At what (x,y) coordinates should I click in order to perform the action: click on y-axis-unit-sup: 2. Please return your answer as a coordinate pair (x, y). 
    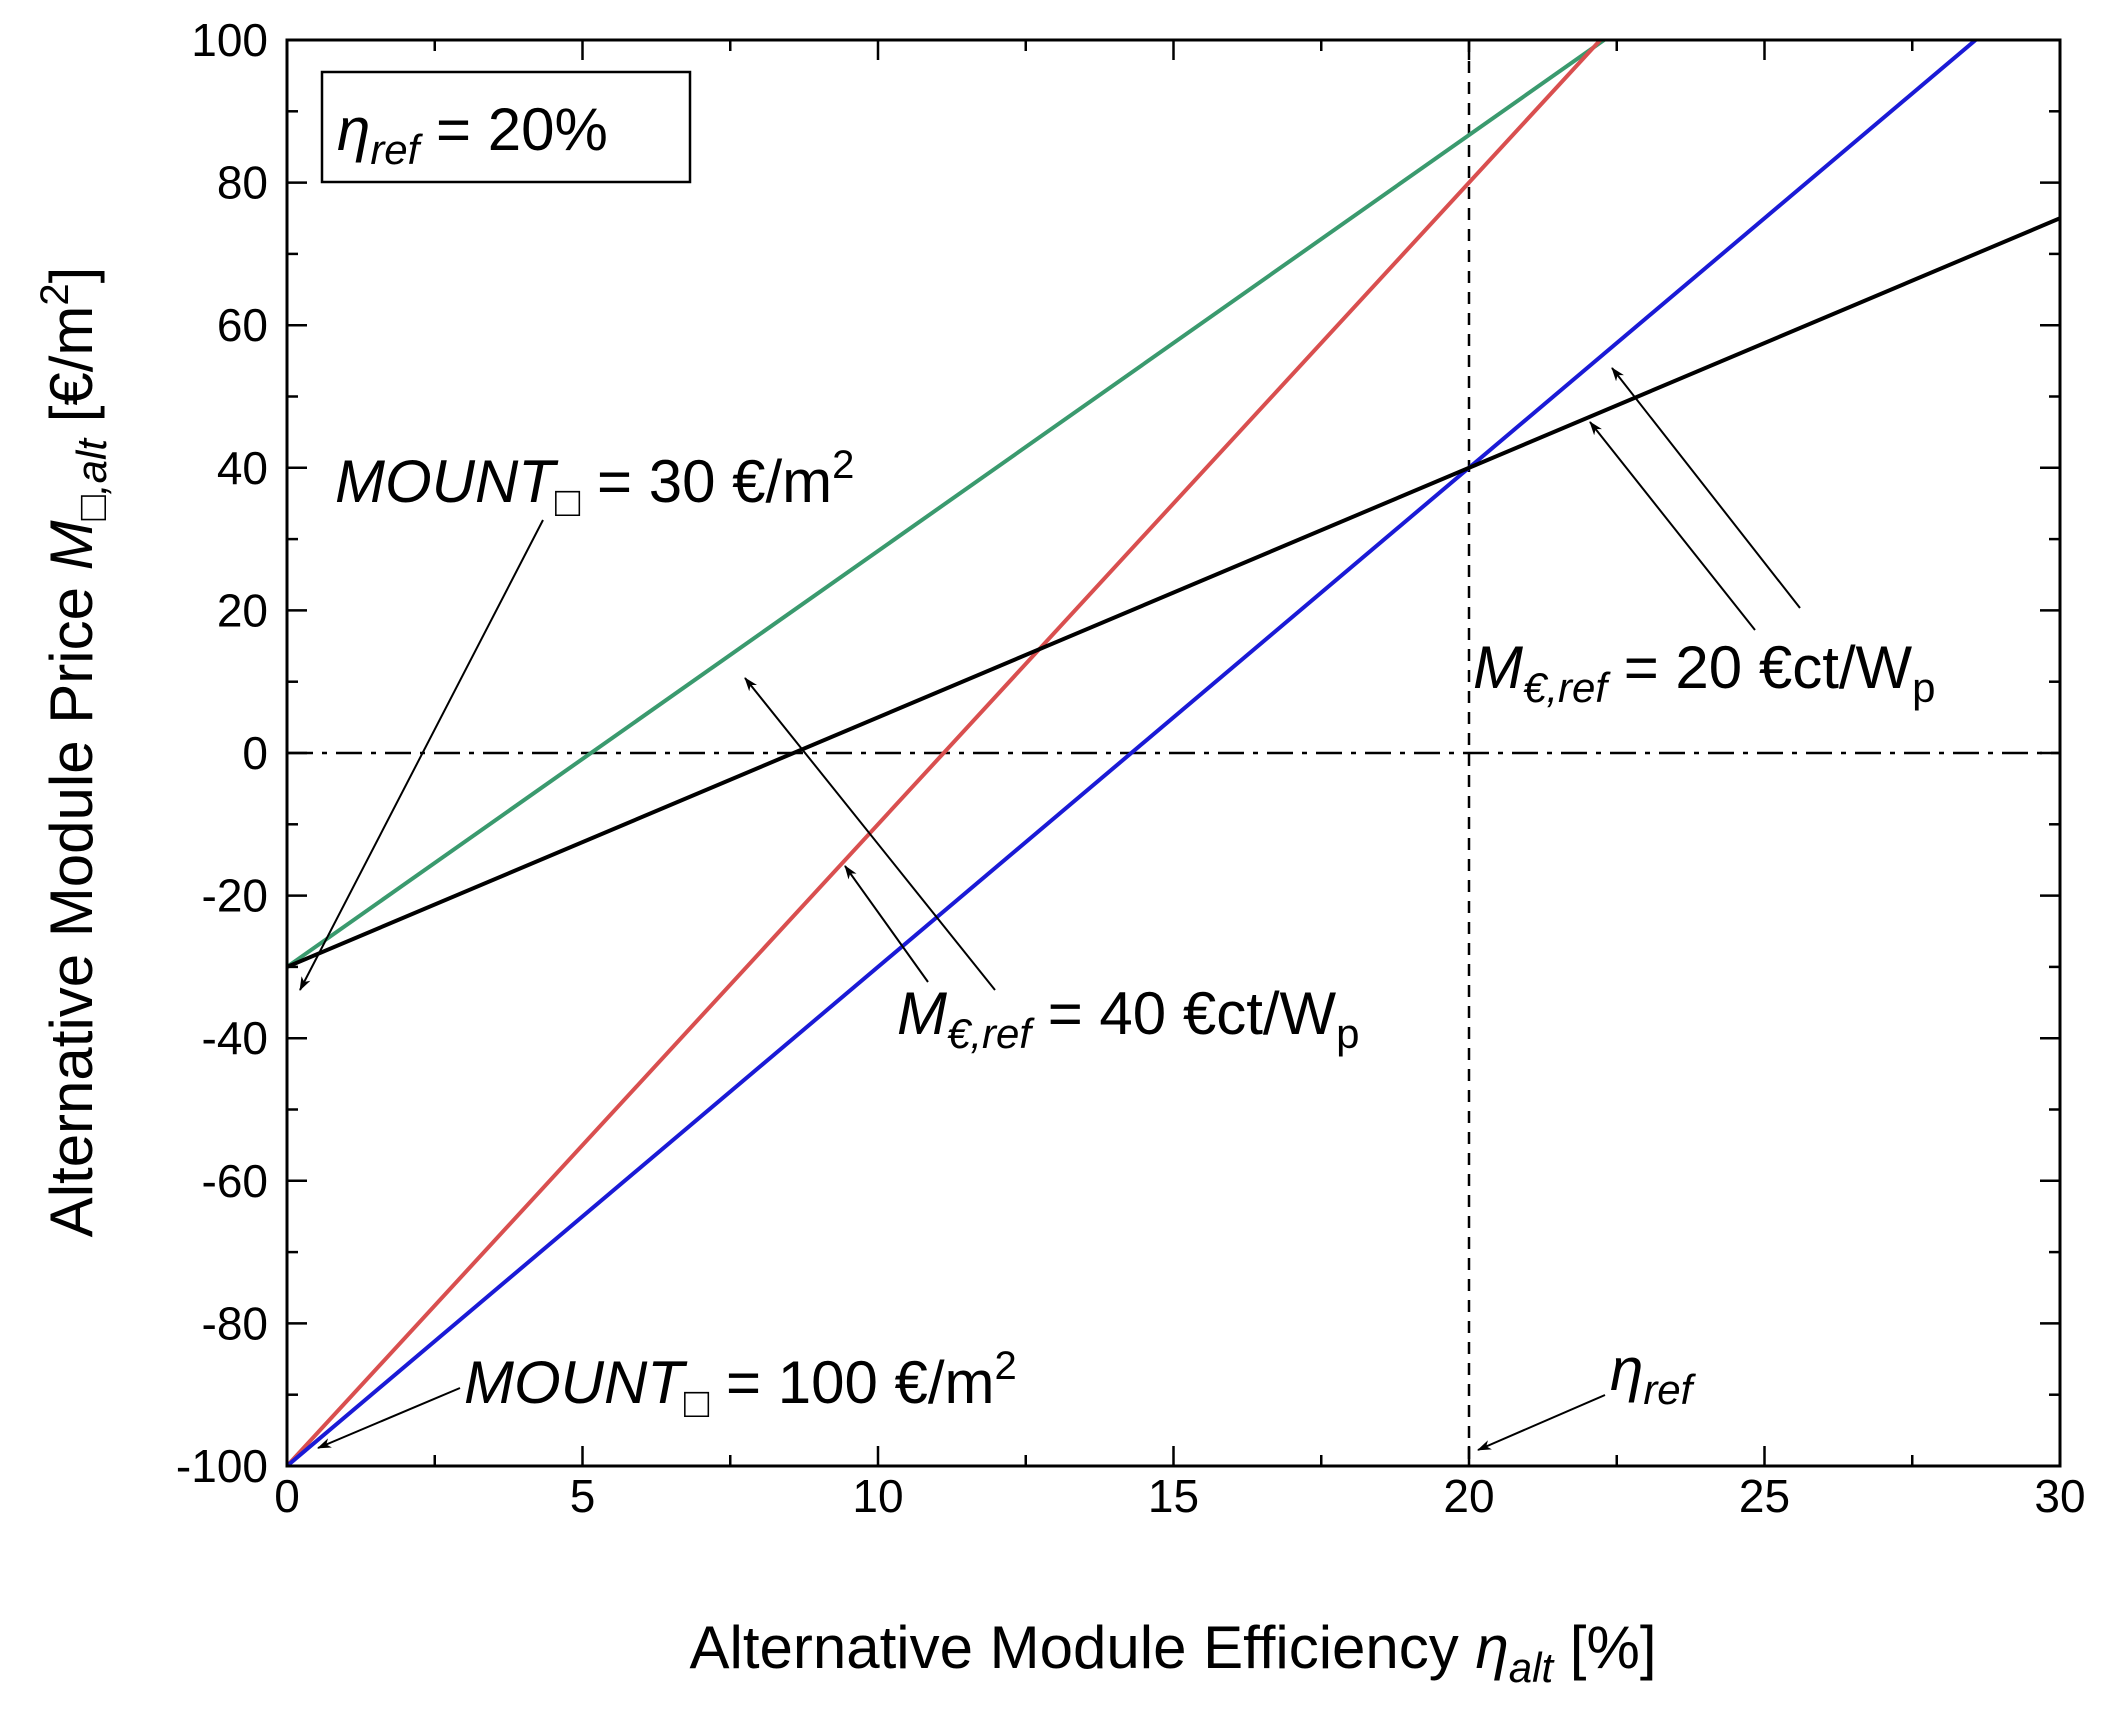
    Looking at the image, I should click on (55, 294).